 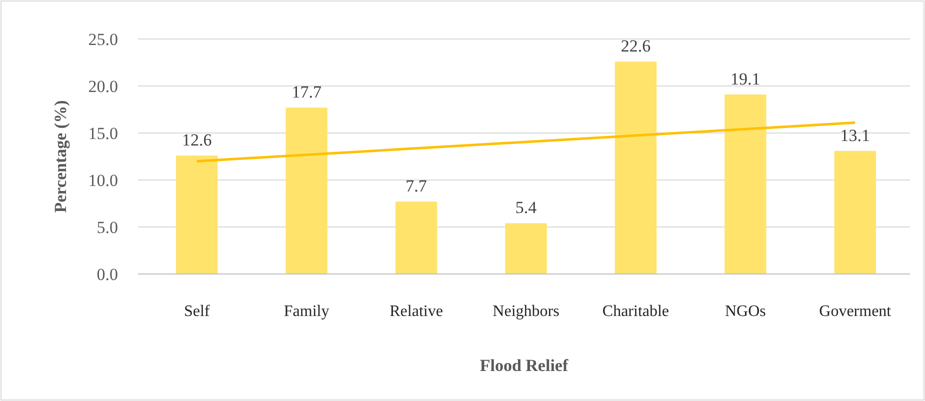 I want to click on y-tick-label: 0.0, so click(x=107, y=274).